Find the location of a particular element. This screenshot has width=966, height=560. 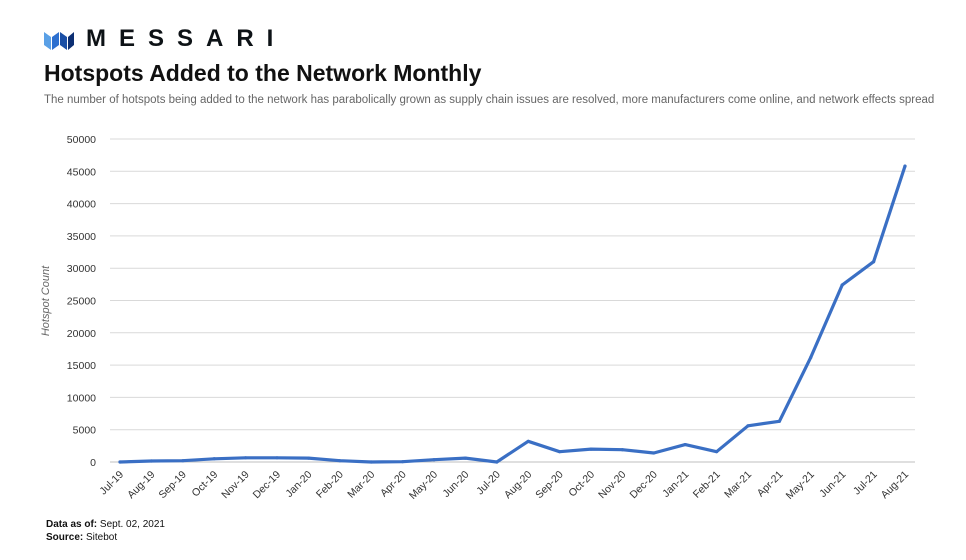

x-tick-label: Aug-20 is located at coordinates (518, 485).